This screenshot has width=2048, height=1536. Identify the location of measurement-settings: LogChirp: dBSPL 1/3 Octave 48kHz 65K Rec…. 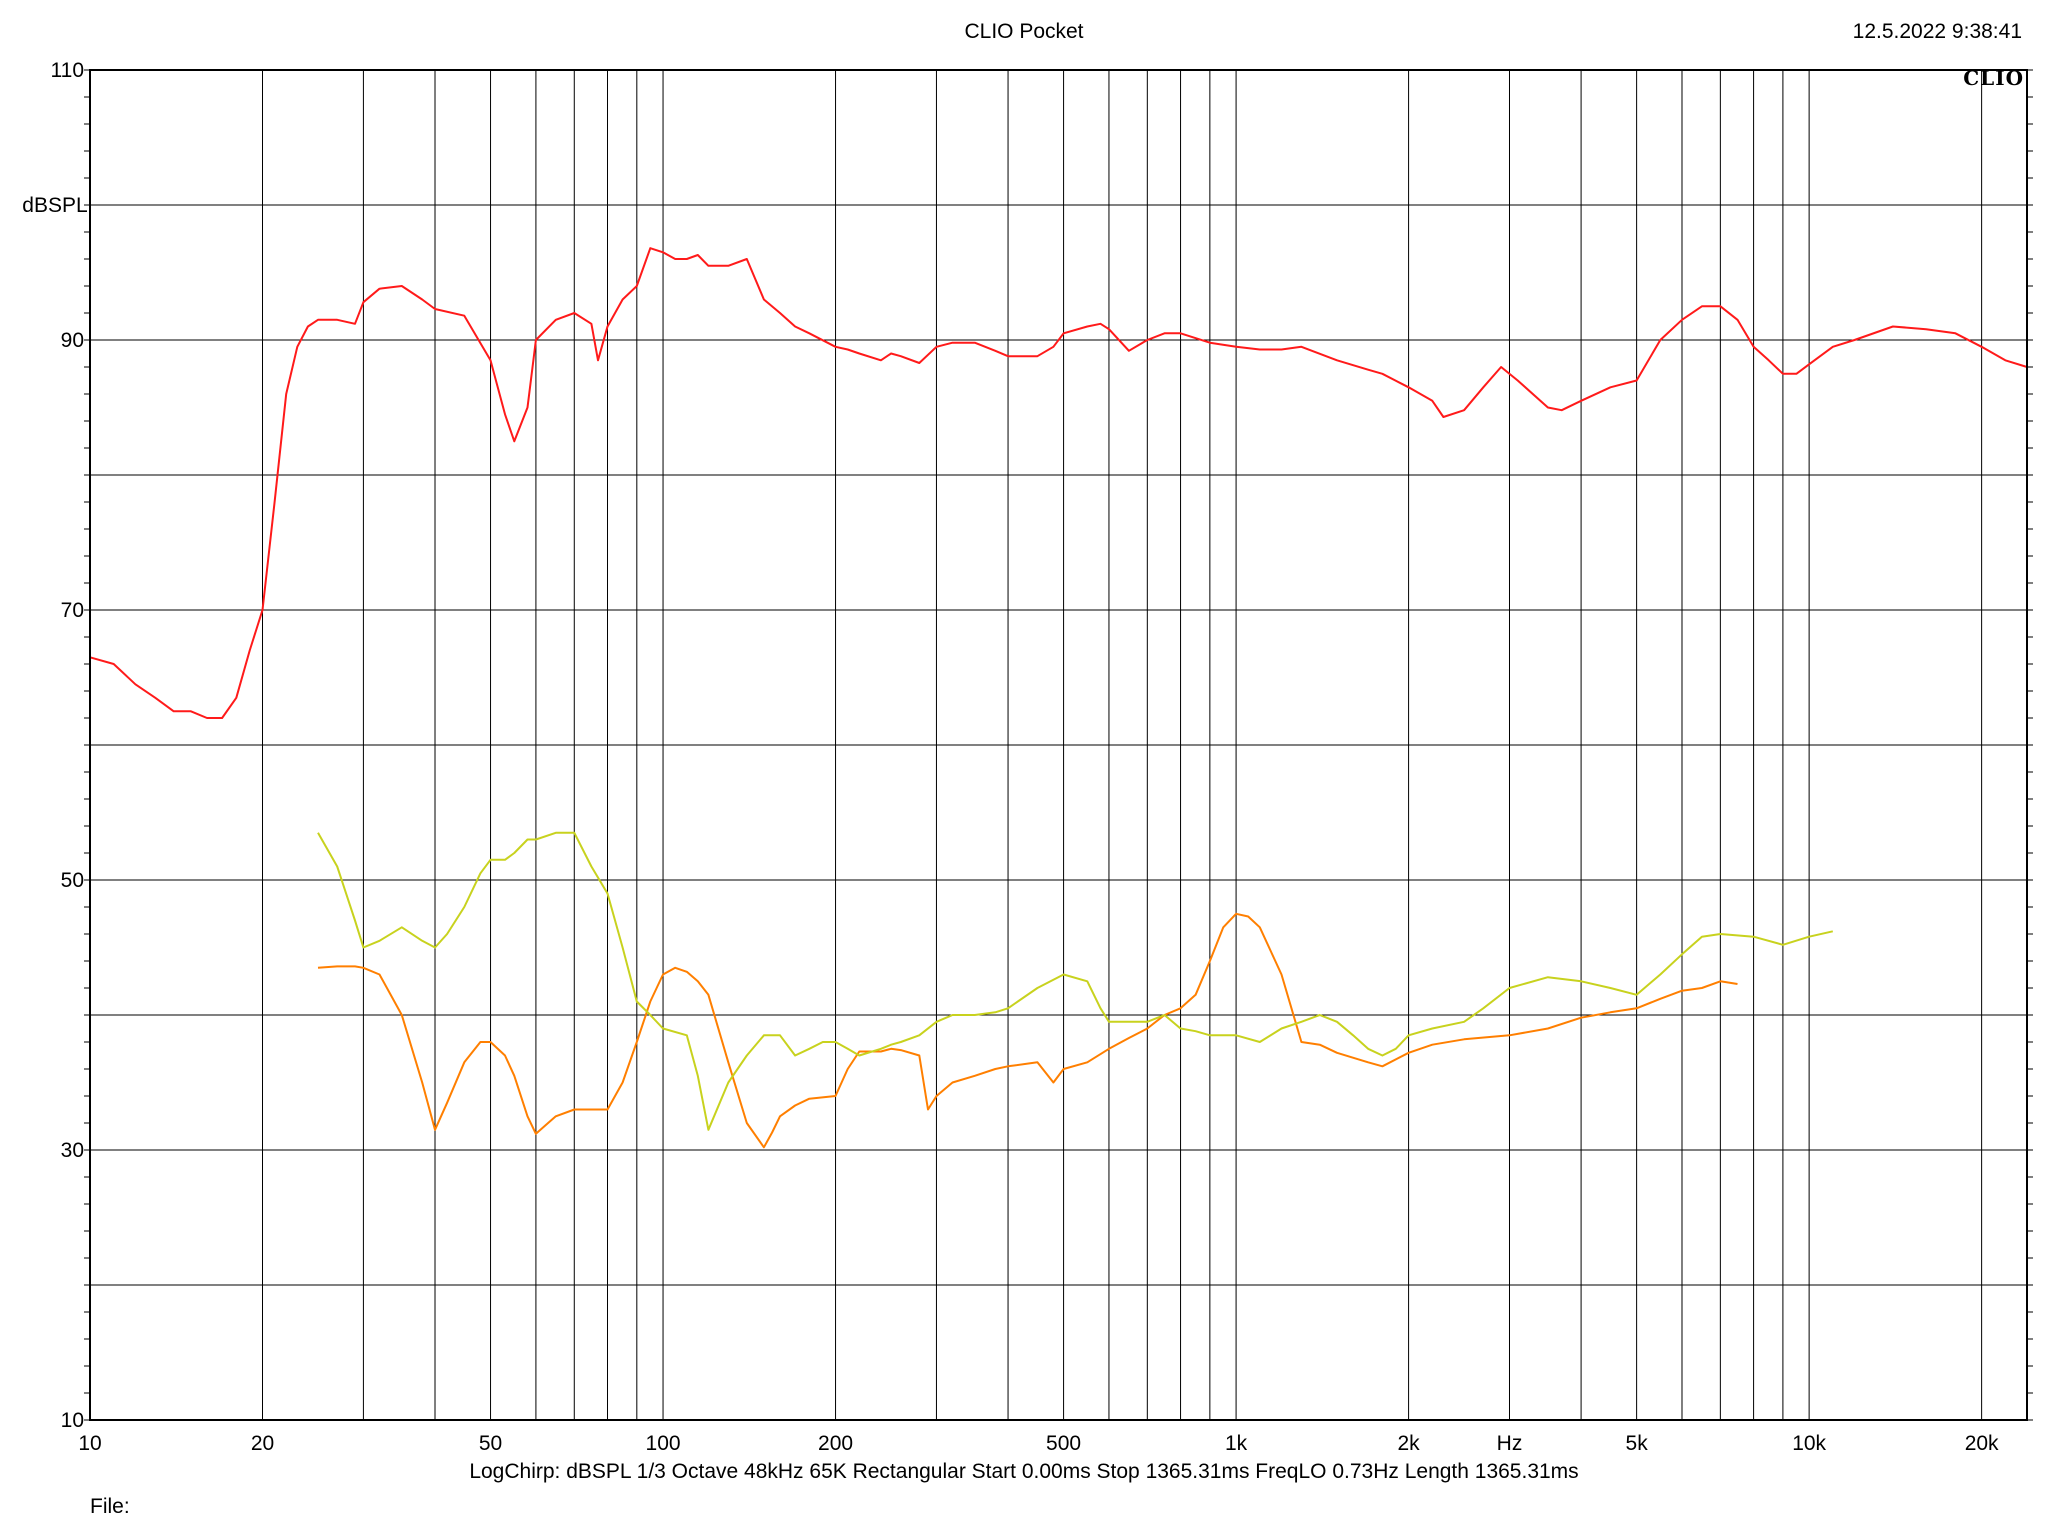
(1024, 1471).